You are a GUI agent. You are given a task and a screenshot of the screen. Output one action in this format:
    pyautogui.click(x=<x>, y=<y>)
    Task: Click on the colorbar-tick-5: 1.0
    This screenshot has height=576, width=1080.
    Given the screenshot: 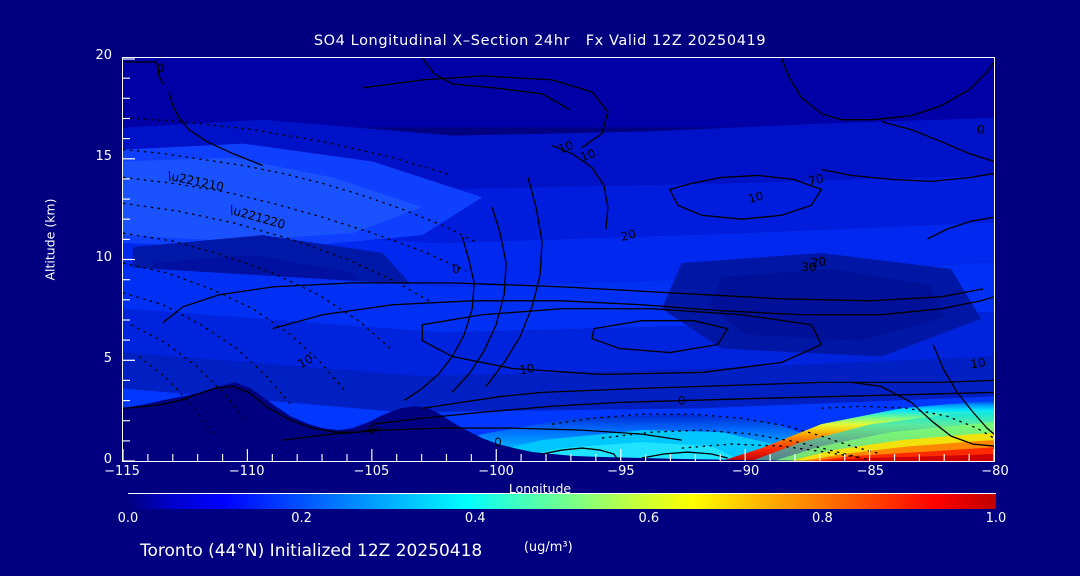 What is the action you would take?
    pyautogui.click(x=996, y=518)
    